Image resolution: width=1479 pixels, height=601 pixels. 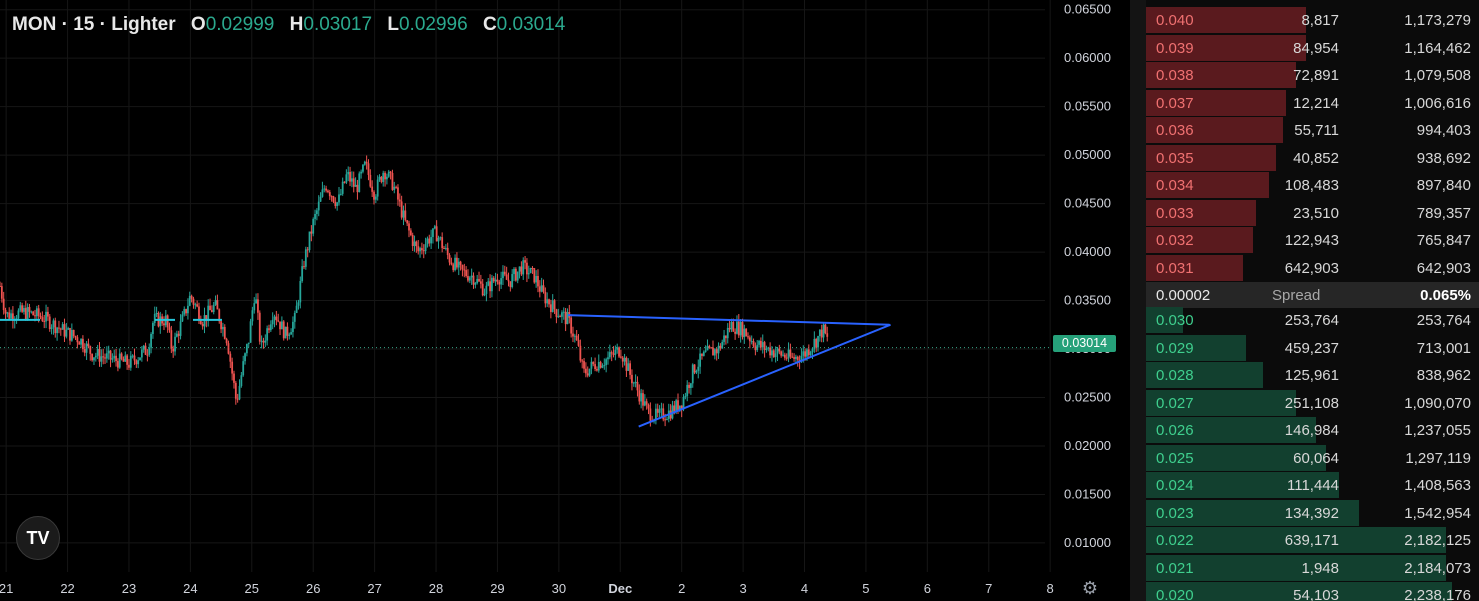 I want to click on ask-row: 0.039 84,954 1,164,462, so click(x=1312, y=48).